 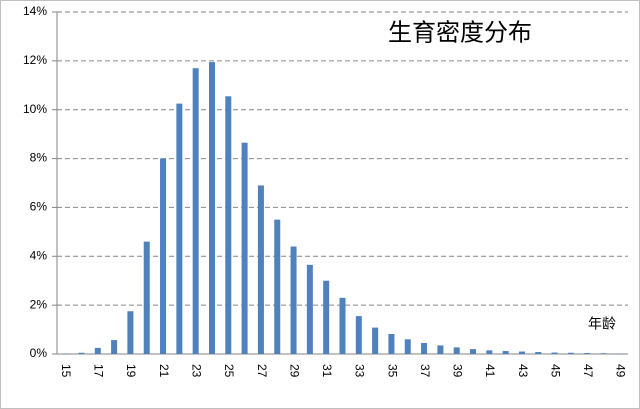 What do you see at coordinates (392, 371) in the screenshot?
I see `x-tick-label: 35` at bounding box center [392, 371].